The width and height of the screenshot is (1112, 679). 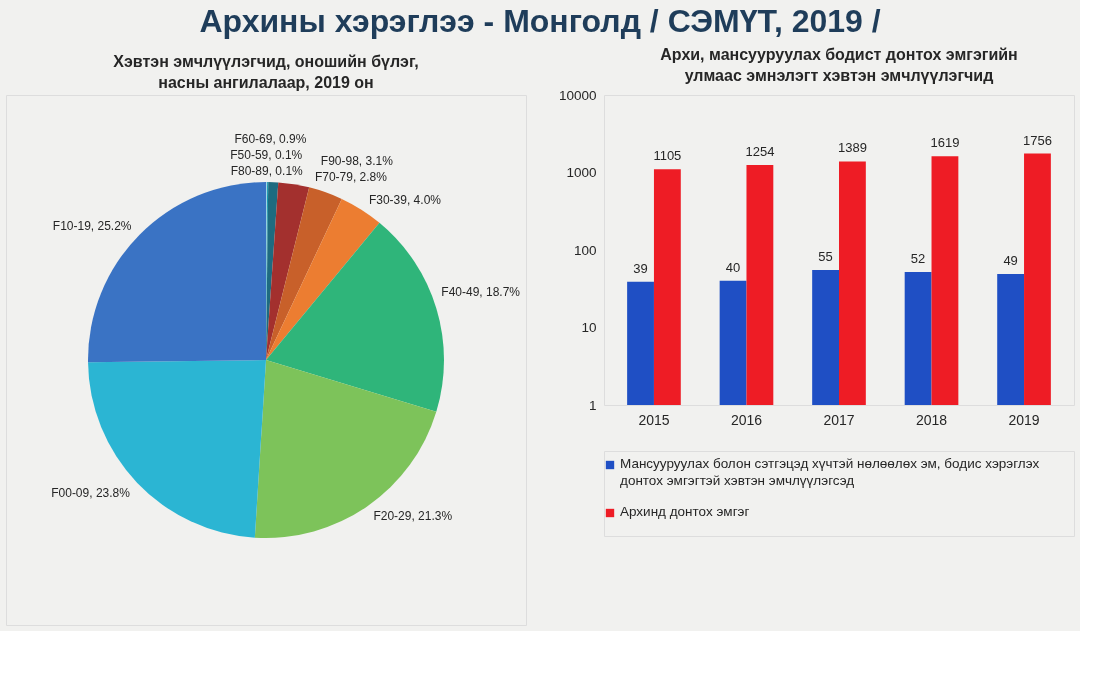 What do you see at coordinates (945, 143) in the screenshot?
I see `data-label: 1619` at bounding box center [945, 143].